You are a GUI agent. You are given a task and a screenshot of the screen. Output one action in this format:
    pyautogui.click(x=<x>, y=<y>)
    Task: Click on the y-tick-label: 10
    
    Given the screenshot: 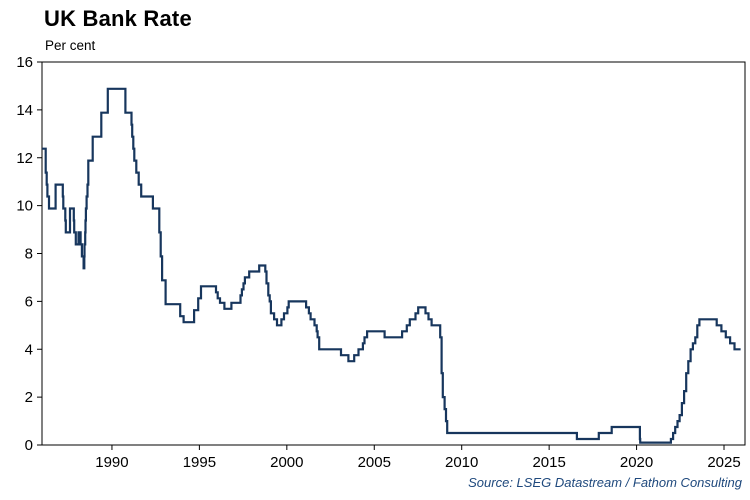 What is the action you would take?
    pyautogui.click(x=24, y=206)
    